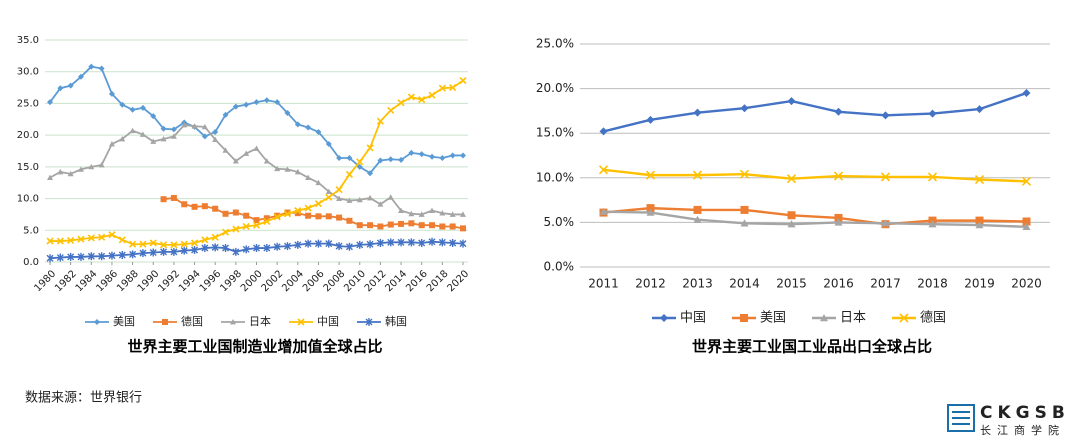  What do you see at coordinates (178, 321) in the screenshot?
I see `legend-item: 德国` at bounding box center [178, 321].